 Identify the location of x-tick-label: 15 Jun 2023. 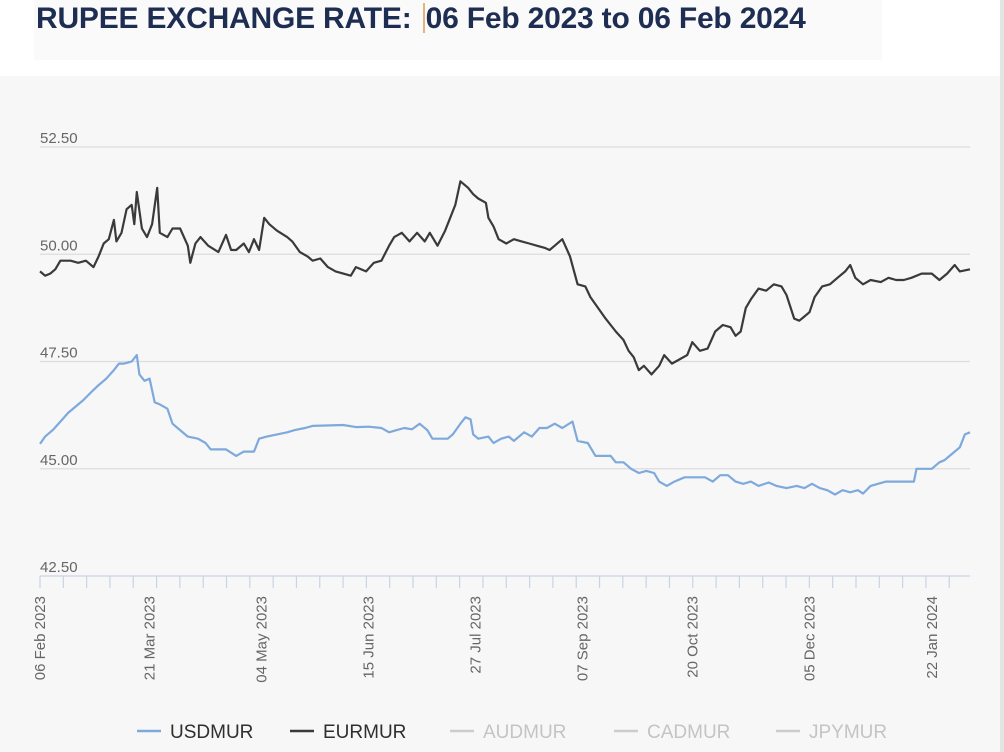
(369, 637).